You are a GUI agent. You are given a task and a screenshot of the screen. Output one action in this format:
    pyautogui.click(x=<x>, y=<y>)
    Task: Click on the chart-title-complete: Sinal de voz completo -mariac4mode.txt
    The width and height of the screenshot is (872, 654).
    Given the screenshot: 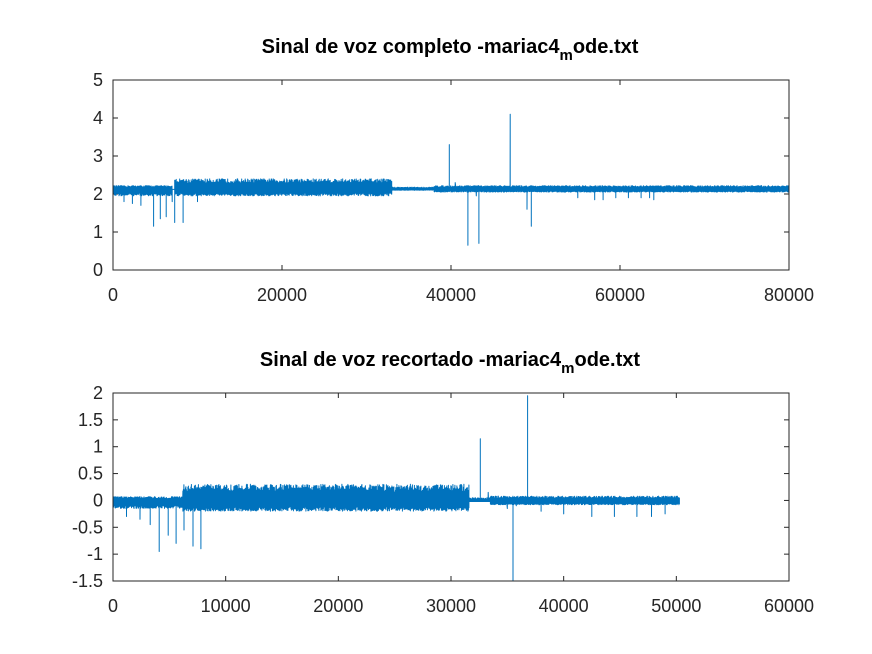 What is the action you would take?
    pyautogui.click(x=450, y=50)
    